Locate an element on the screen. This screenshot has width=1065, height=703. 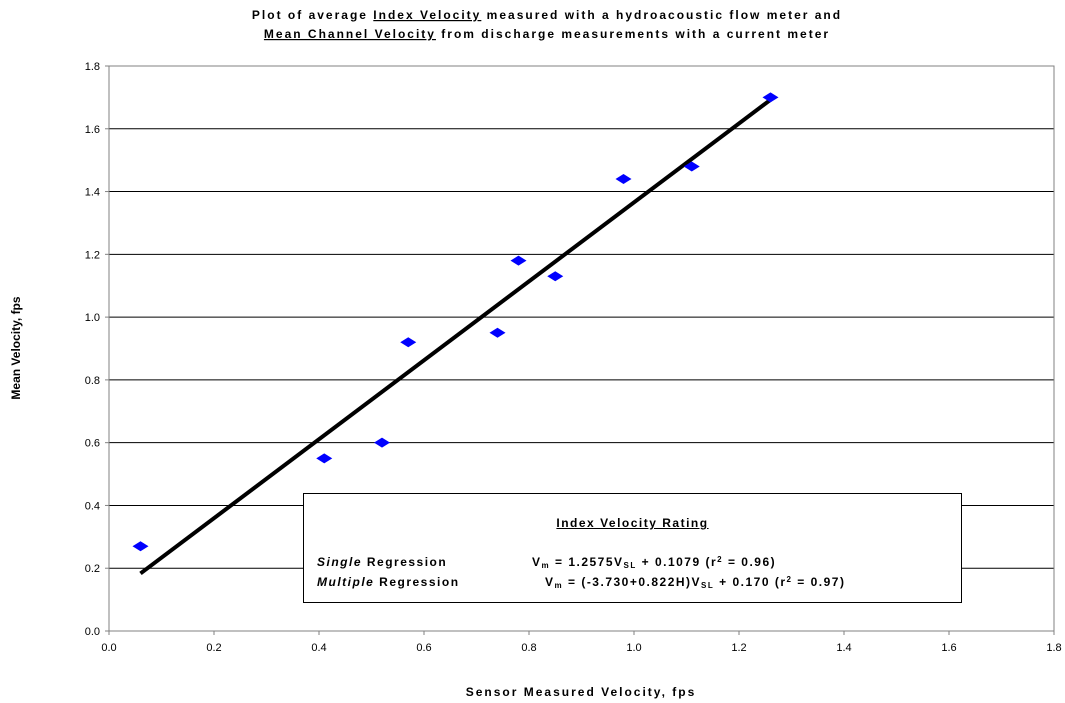
y-tick-label-3: 0.6 is located at coordinates (92, 444).